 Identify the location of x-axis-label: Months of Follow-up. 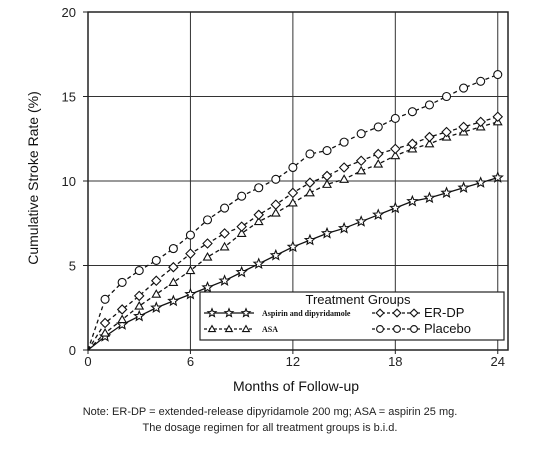
(296, 386).